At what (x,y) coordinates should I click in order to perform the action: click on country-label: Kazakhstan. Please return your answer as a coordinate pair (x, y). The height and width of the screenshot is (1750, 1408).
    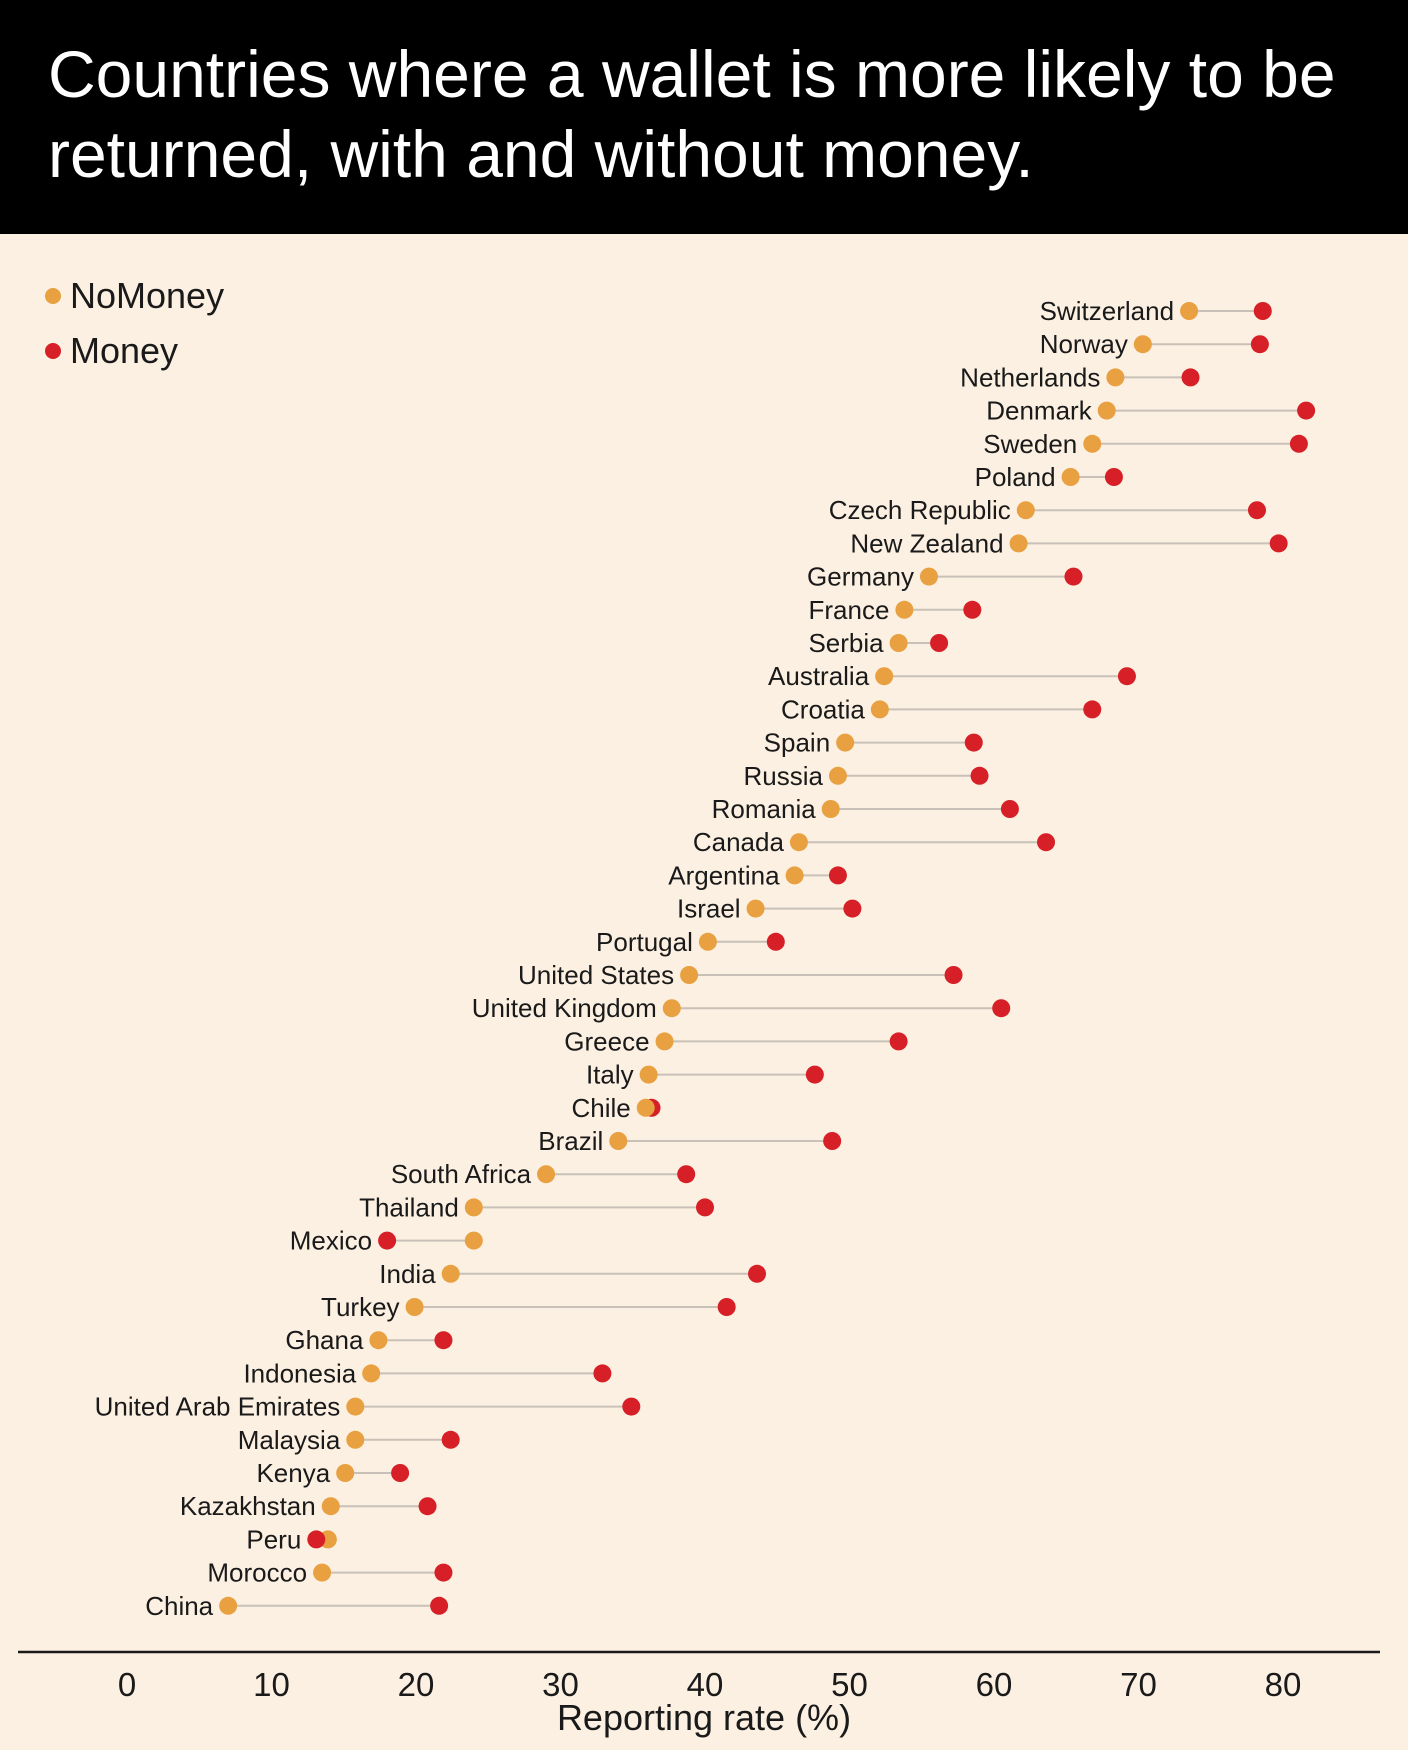
    Looking at the image, I should click on (248, 1506).